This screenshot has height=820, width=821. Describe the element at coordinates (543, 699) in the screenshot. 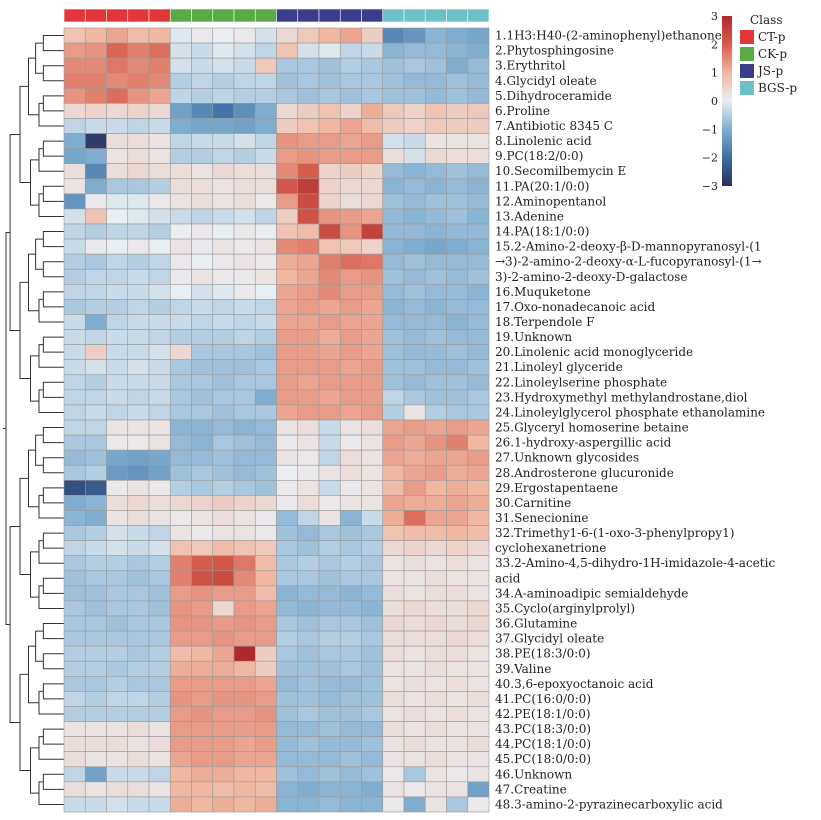

I see `row-label: 41.PC(16:0/0:0)` at that location.